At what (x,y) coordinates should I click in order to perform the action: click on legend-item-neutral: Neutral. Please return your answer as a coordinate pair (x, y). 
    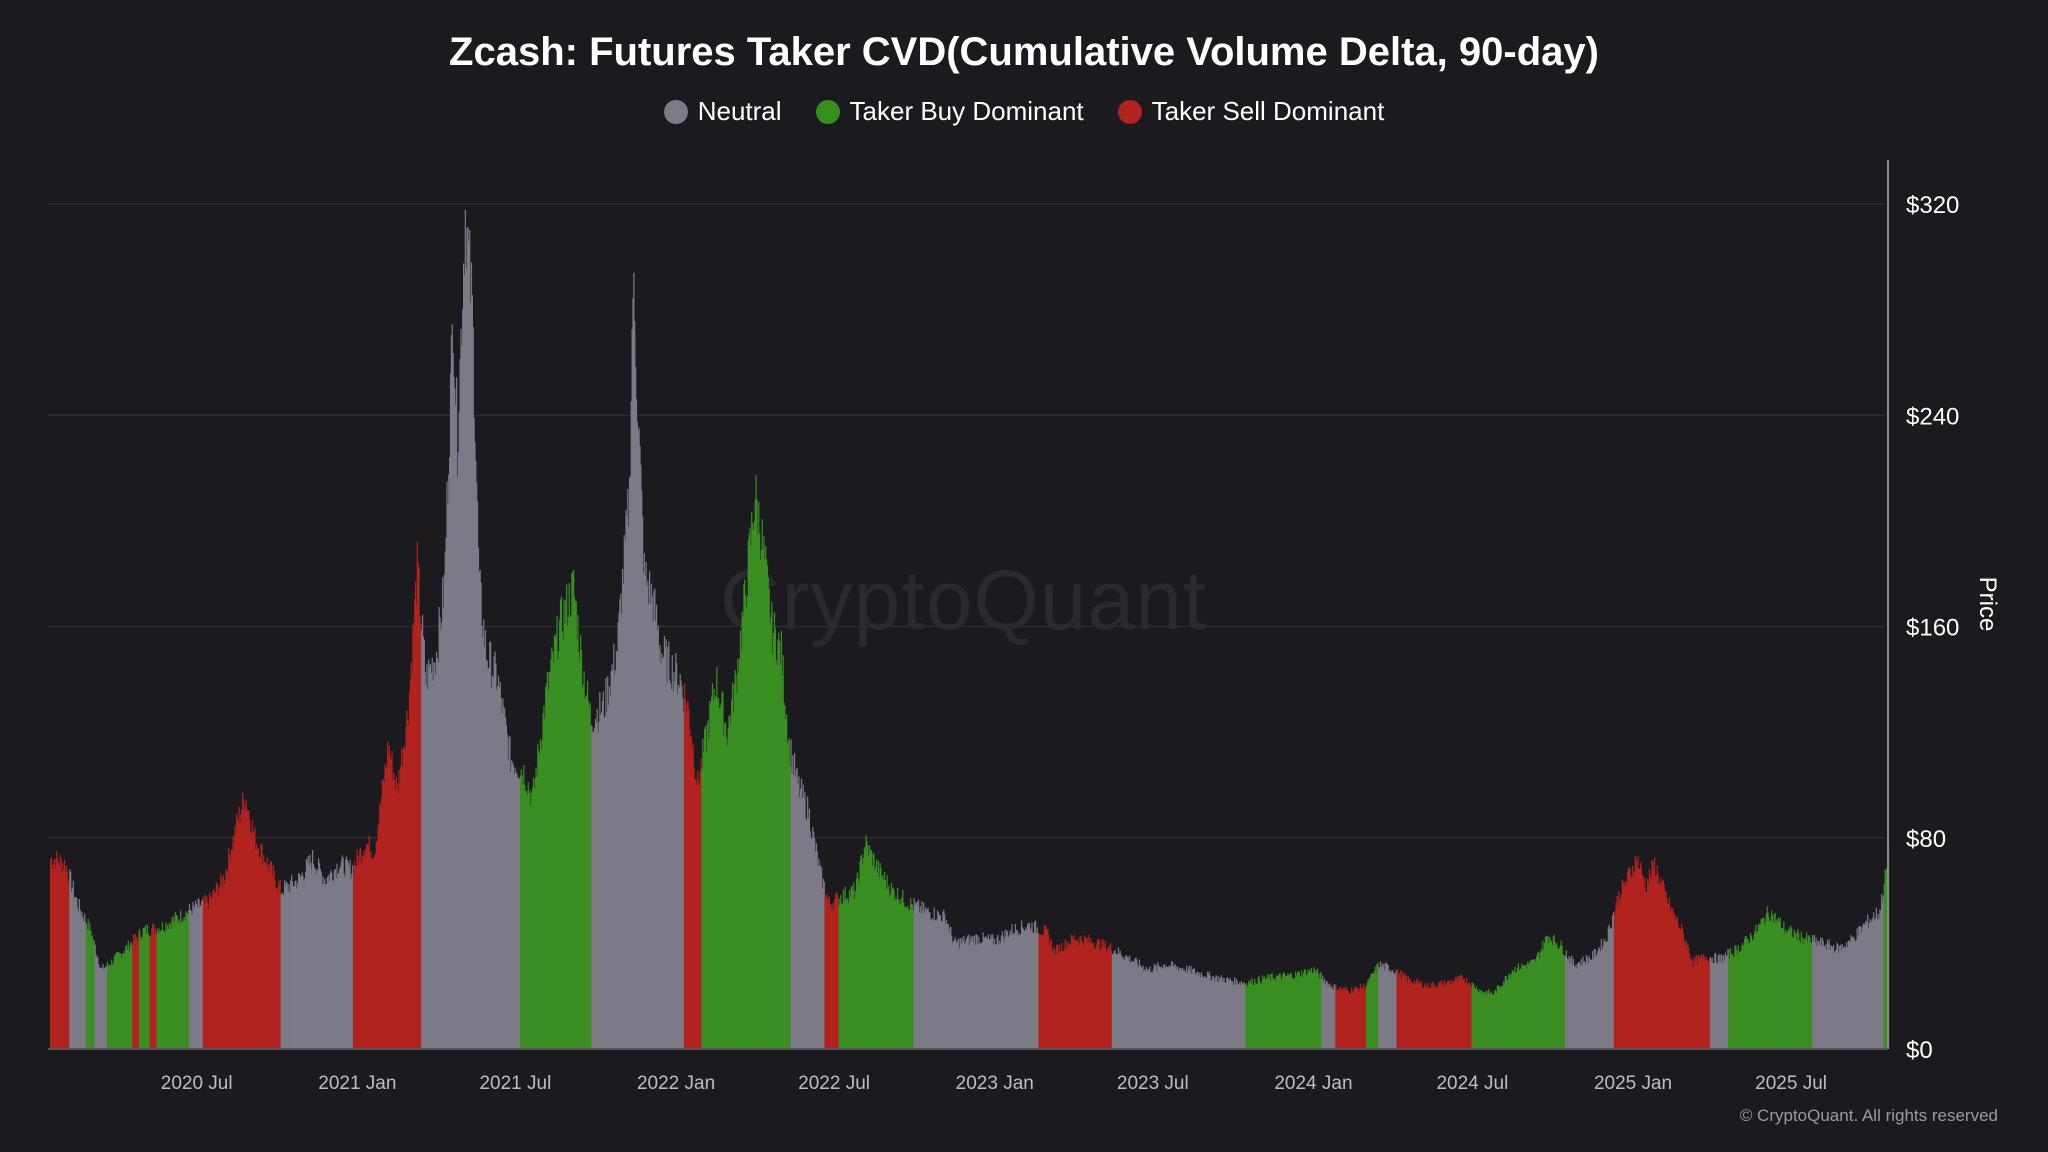
    Looking at the image, I should click on (722, 111).